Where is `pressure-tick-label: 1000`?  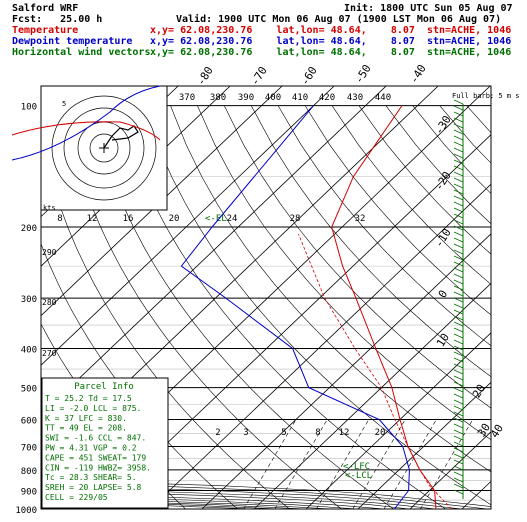 pressure-tick-label: 1000 is located at coordinates (26, 511).